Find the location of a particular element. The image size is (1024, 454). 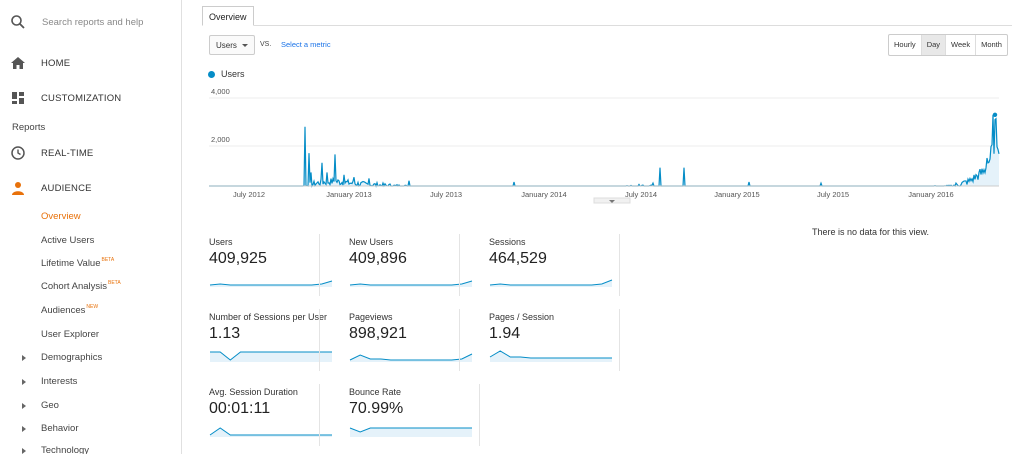

sidebar-item-demographics: Demographics is located at coordinates (62, 357).